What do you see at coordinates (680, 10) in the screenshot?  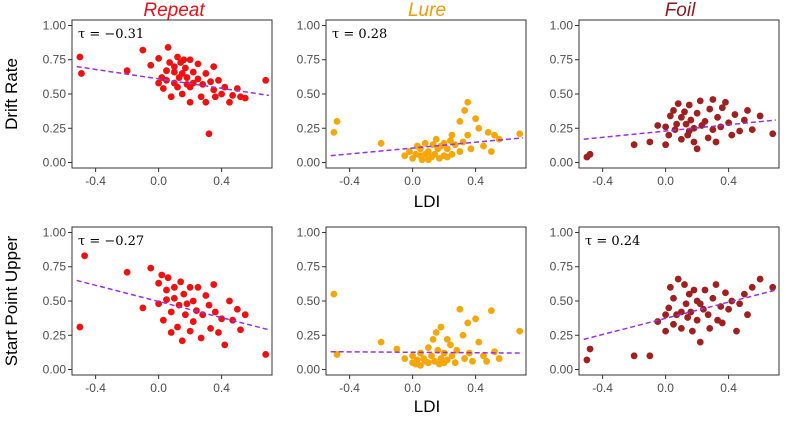 I see `column-title-foil: Foil` at bounding box center [680, 10].